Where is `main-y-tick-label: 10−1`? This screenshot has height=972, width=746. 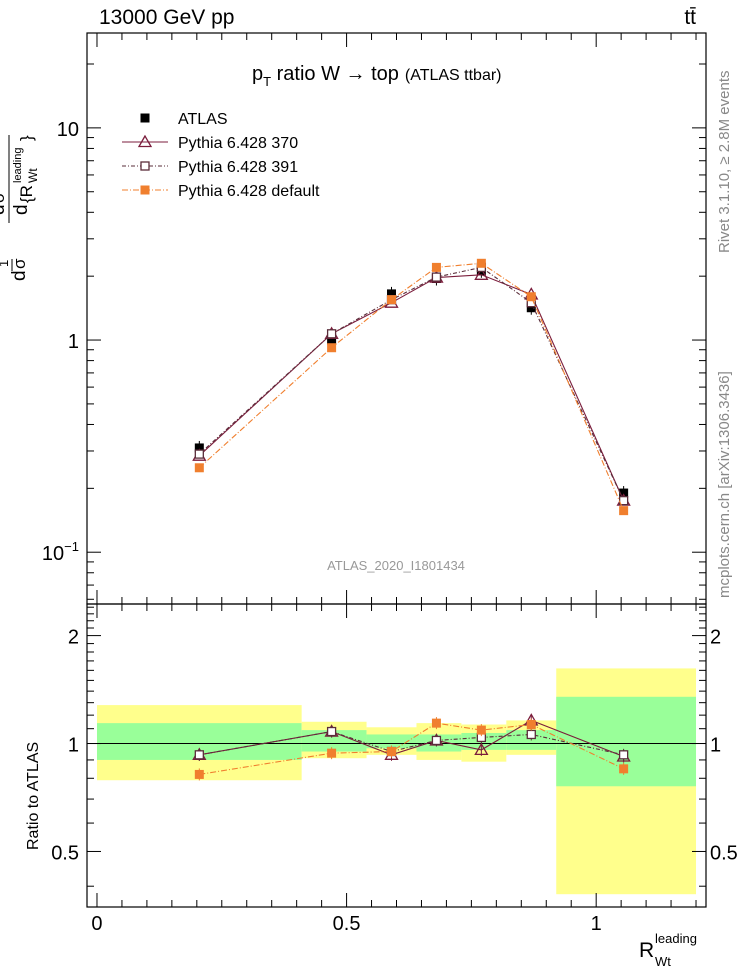 main-y-tick-label: 10−1 is located at coordinates (60, 552).